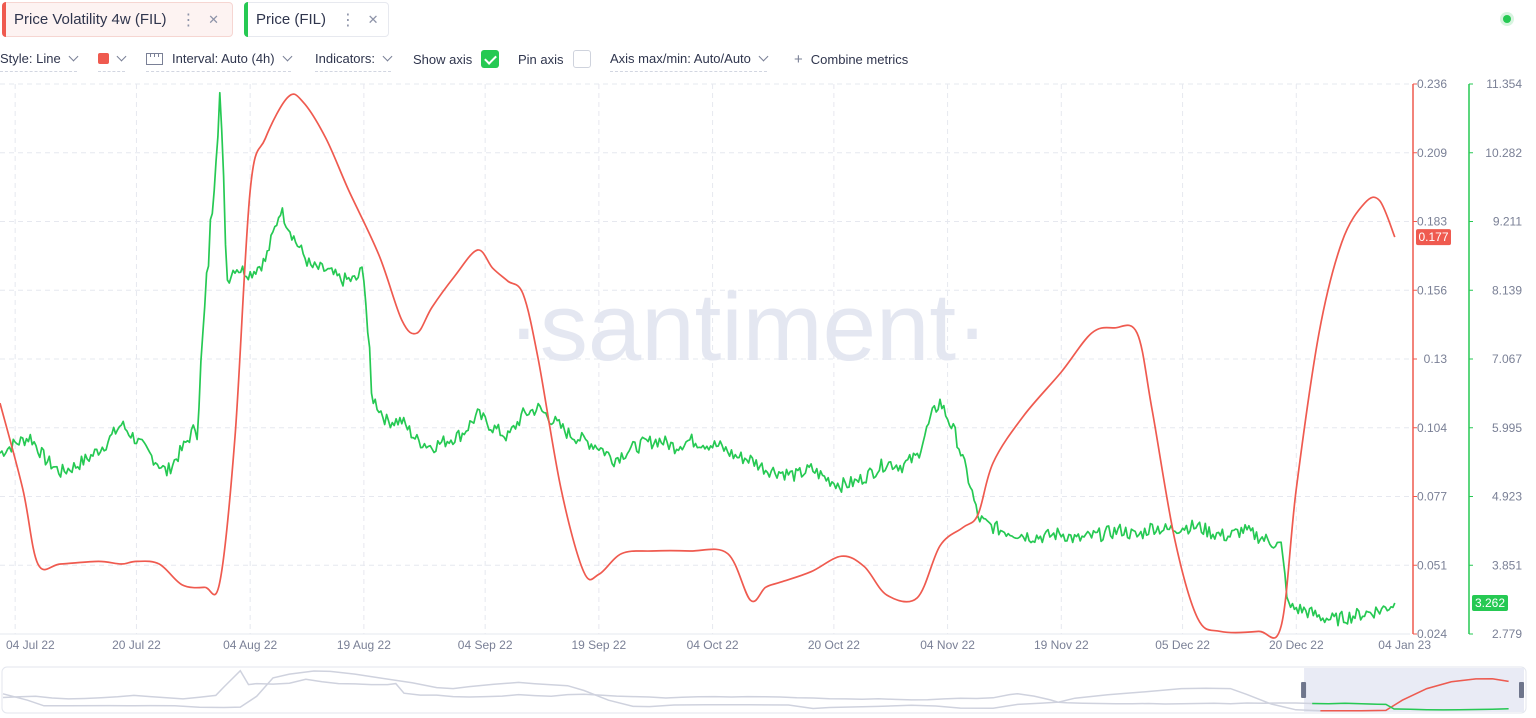 This screenshot has width=1536, height=718. What do you see at coordinates (1507, 497) in the screenshot?
I see `y-tick-label: 4.923` at bounding box center [1507, 497].